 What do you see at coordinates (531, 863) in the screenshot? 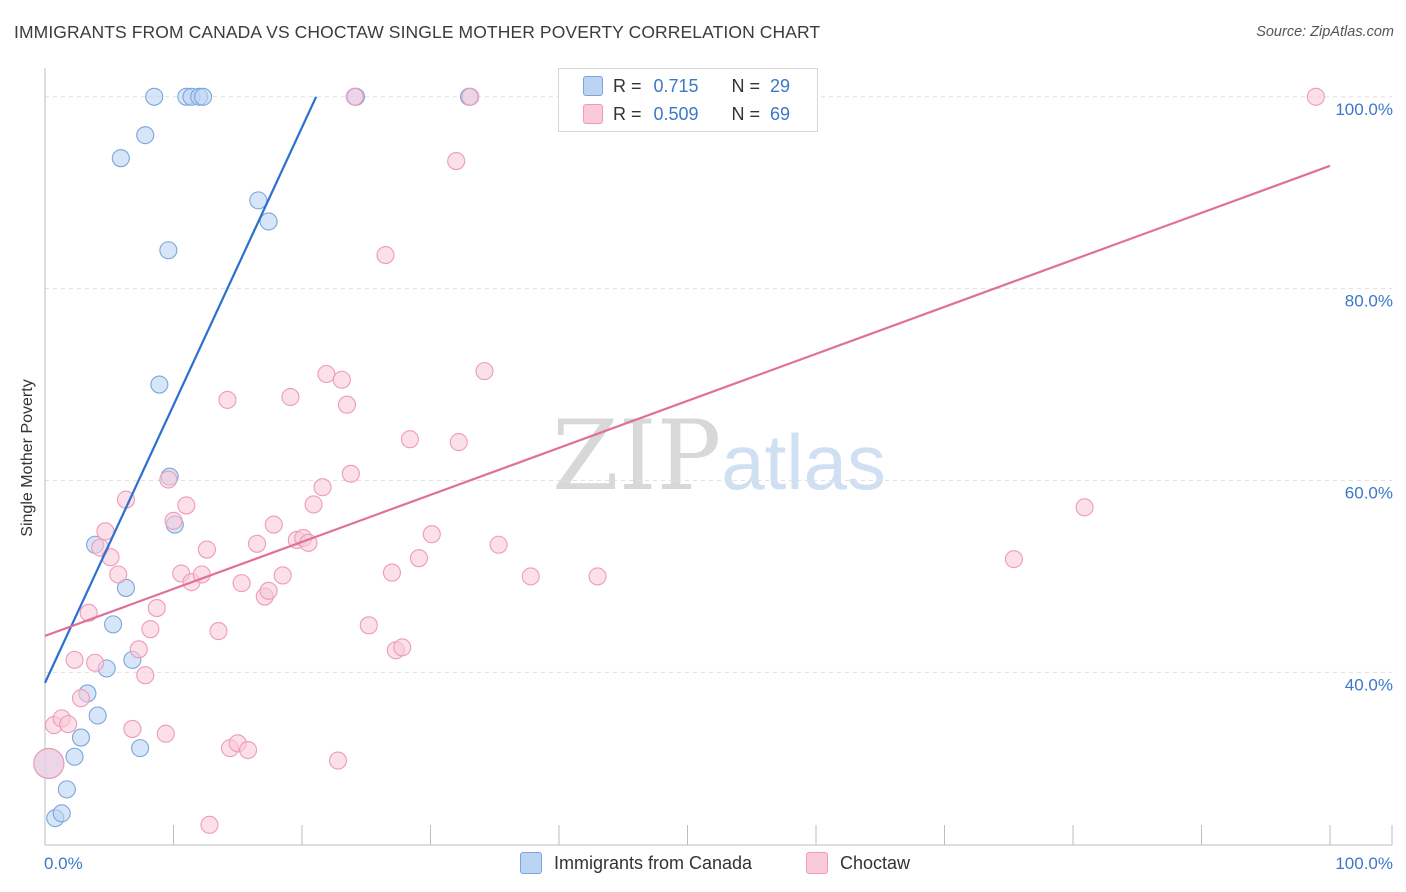
I see `canada-legend-swatch` at bounding box center [531, 863].